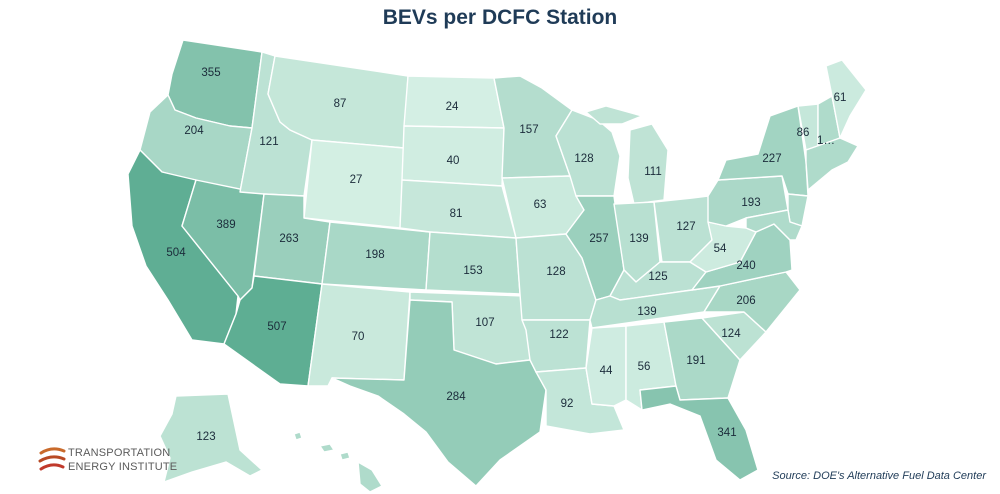  I want to click on label-LA: 92, so click(567, 404).